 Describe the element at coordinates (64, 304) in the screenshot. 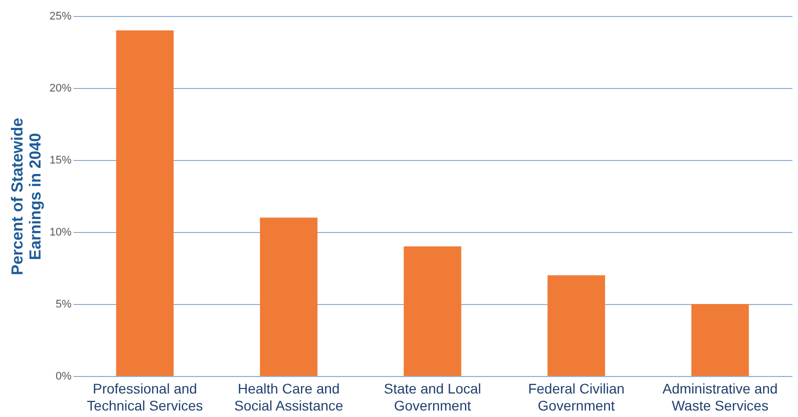

I see `y-tick-label: 5%` at that location.